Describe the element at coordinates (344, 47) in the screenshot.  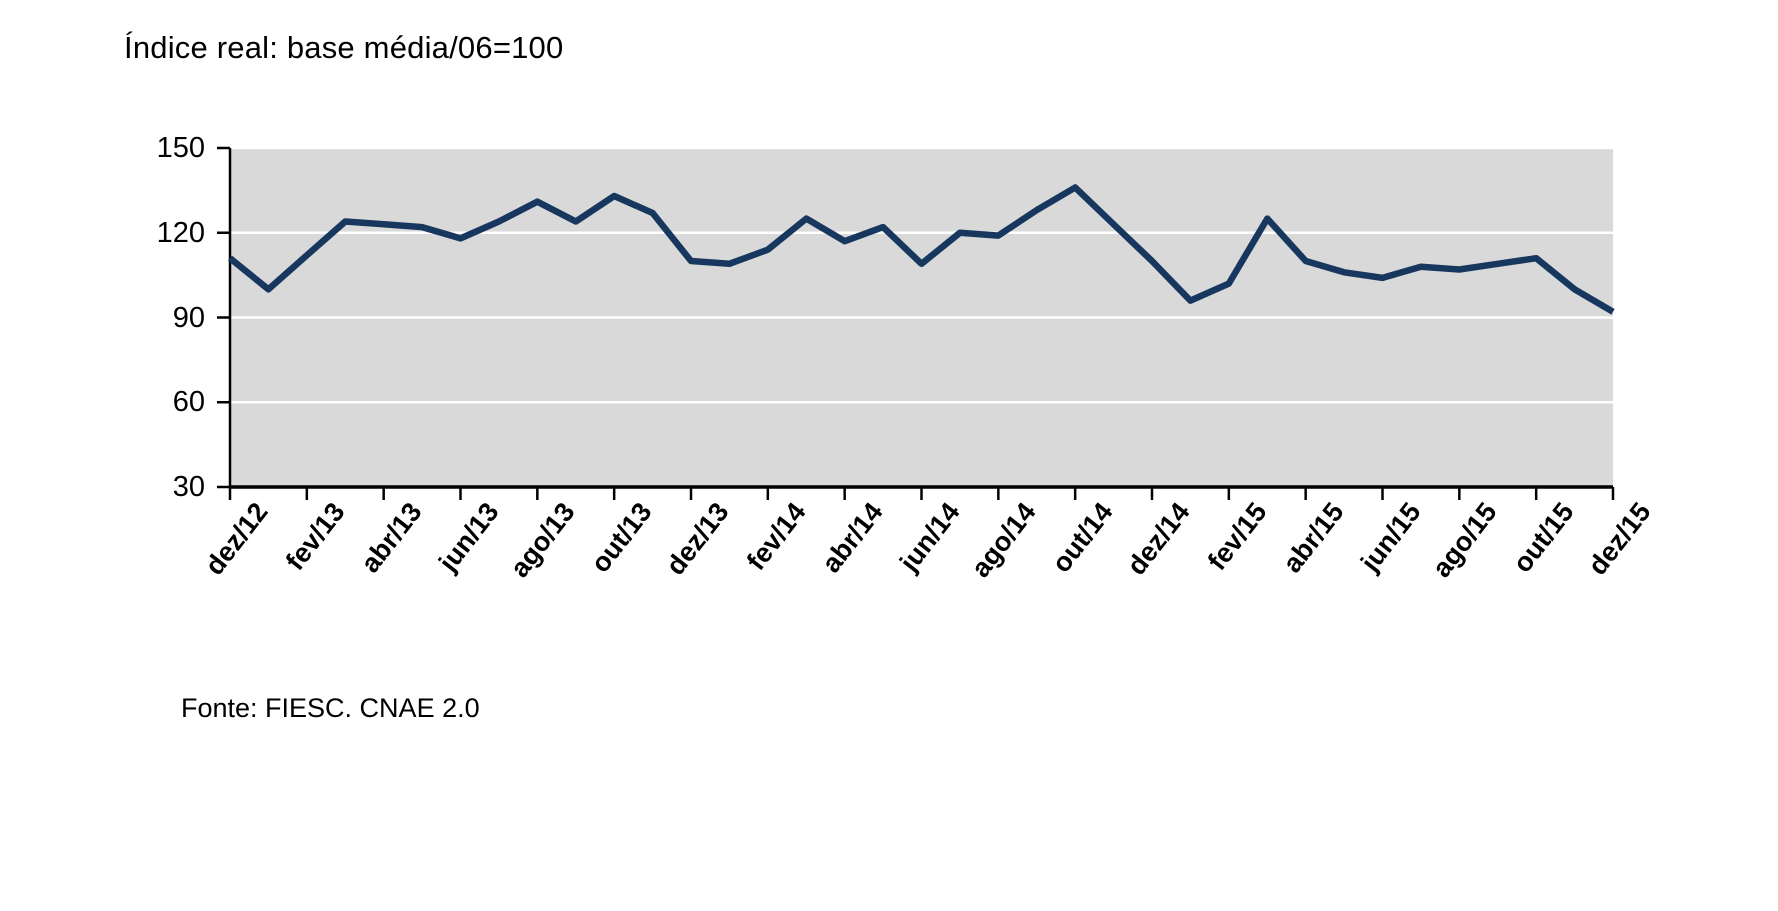
I see `chart-title: Índice real: base média/06=100` at that location.